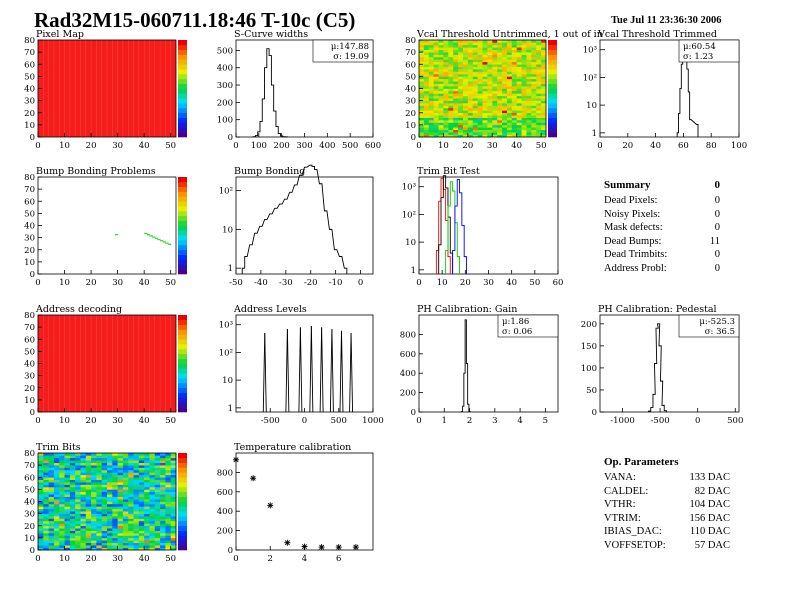  What do you see at coordinates (667, 479) in the screenshot?
I see `op-parameter-row: VANA: 133 DAC` at bounding box center [667, 479].